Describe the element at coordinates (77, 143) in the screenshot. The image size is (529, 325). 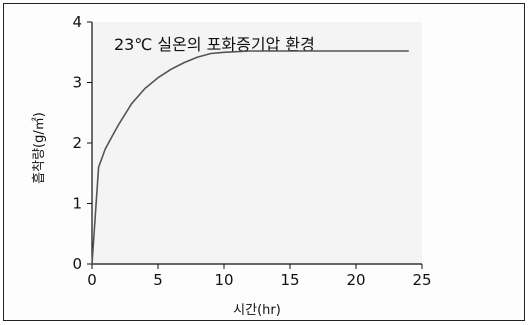
I see `y-tick-label: 2` at that location.